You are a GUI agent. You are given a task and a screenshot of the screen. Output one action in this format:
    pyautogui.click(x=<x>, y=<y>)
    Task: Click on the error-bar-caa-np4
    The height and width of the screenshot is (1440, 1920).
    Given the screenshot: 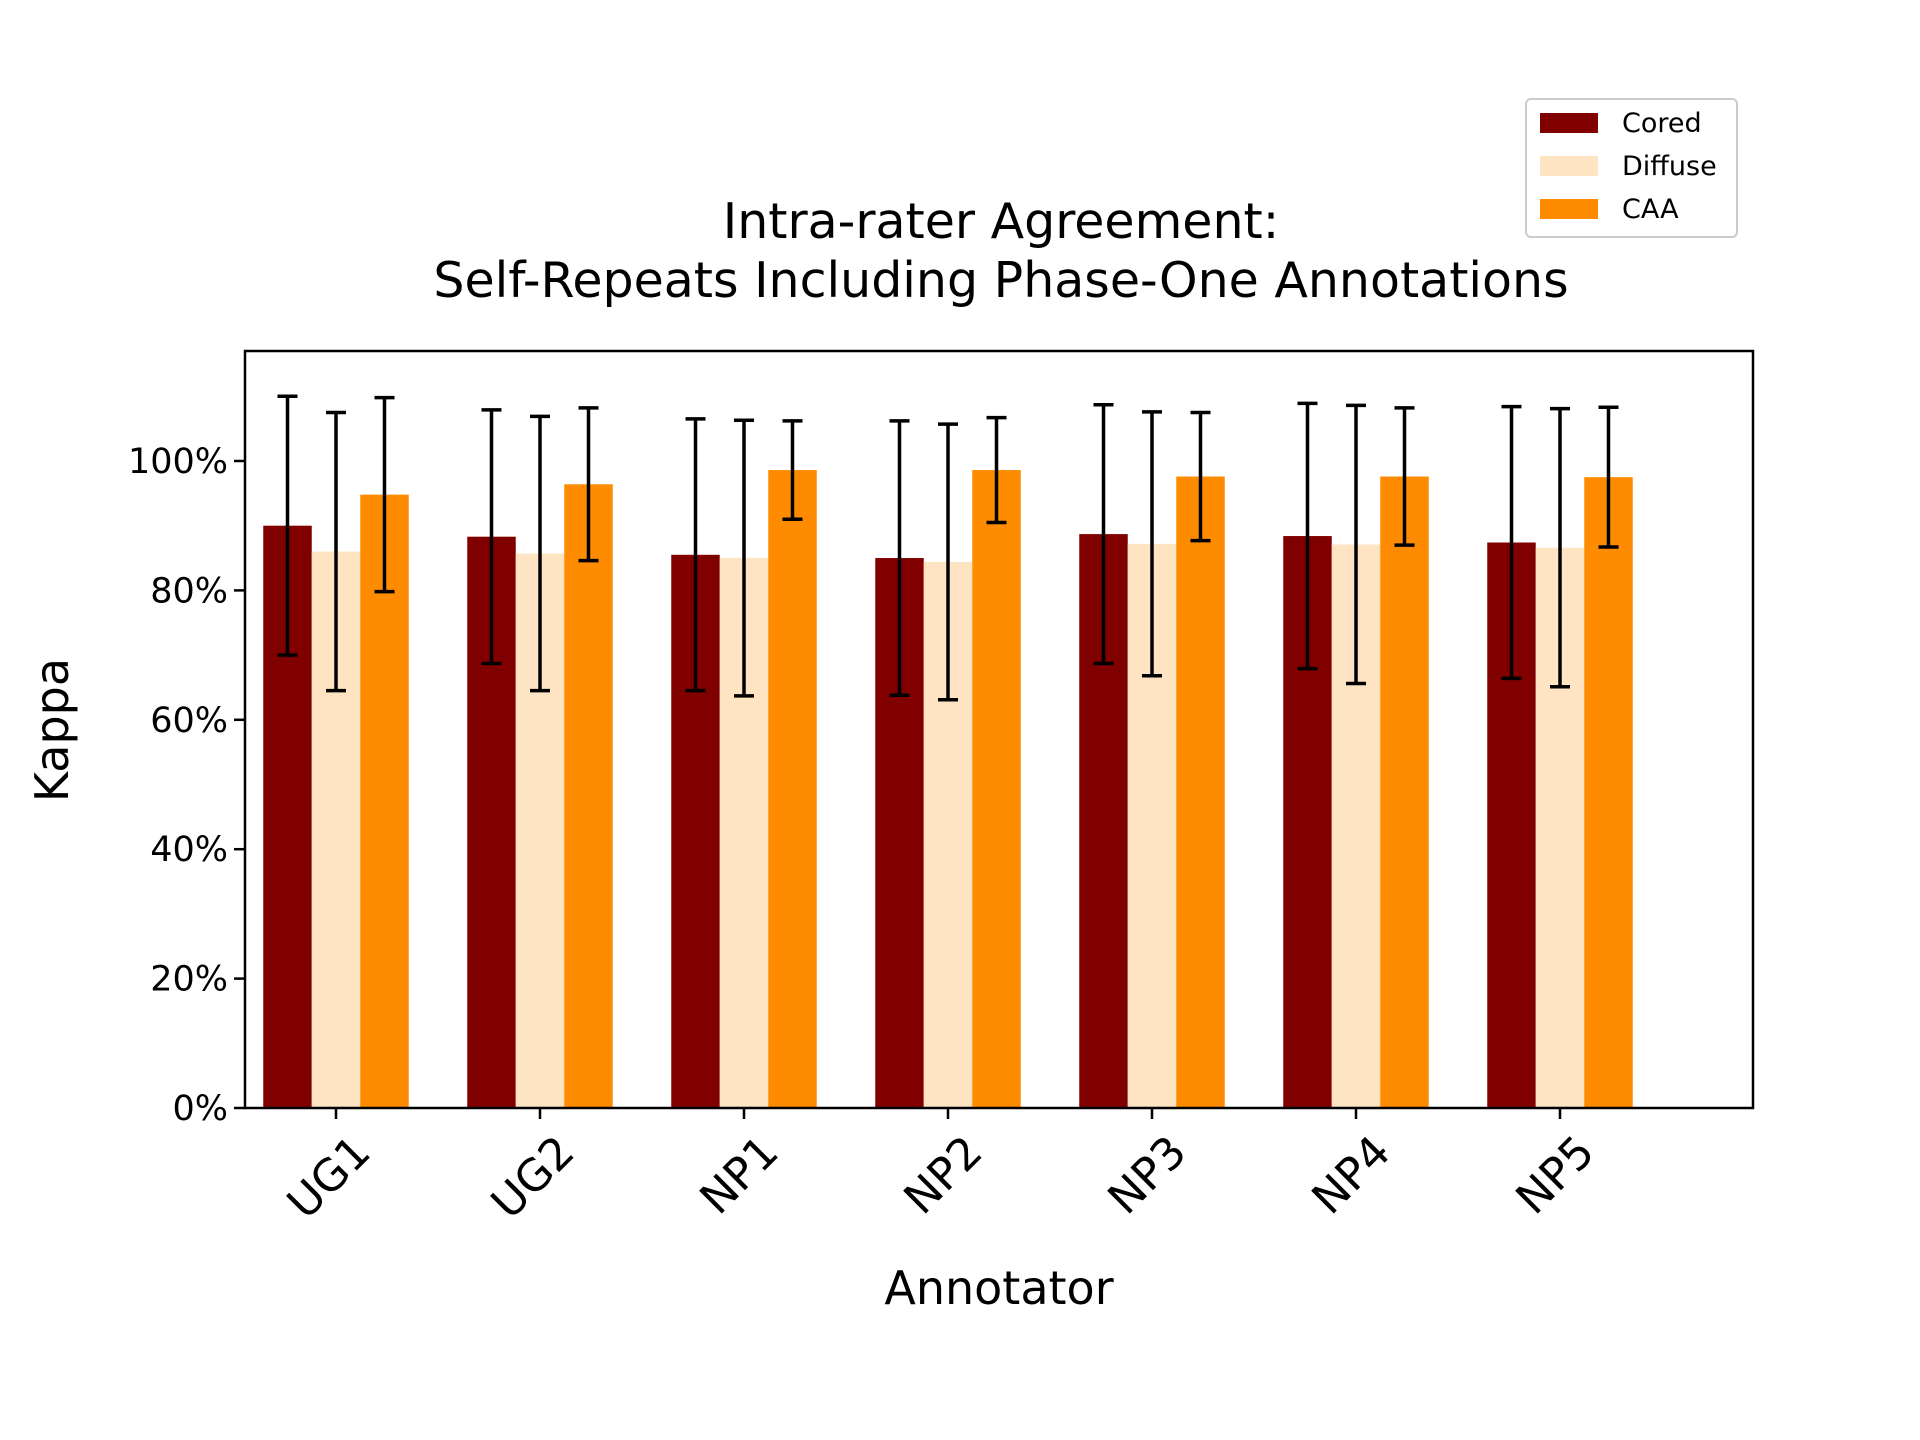 What is the action you would take?
    pyautogui.click(x=1404, y=476)
    